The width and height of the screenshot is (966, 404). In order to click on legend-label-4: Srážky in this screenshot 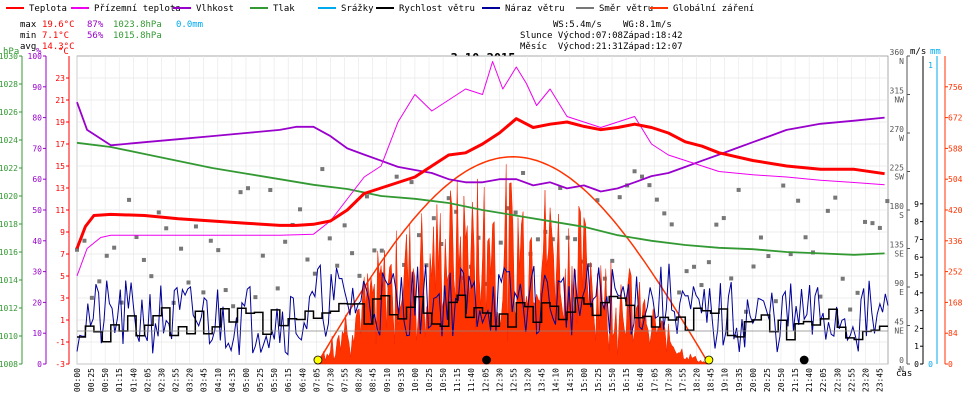, I will do `click(357, 9)`.